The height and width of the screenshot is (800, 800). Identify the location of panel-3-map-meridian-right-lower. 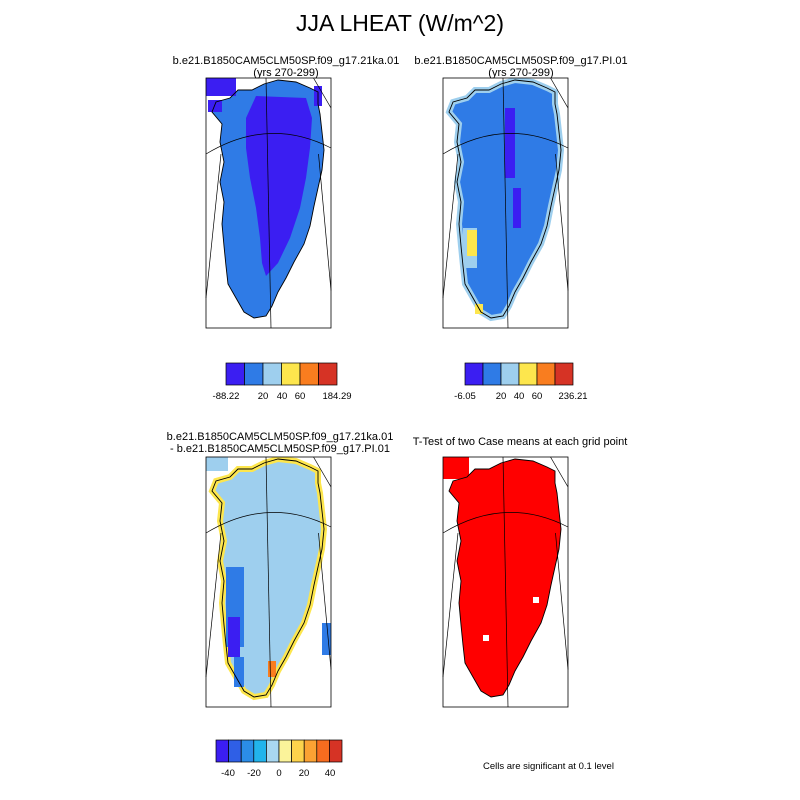
(325, 601).